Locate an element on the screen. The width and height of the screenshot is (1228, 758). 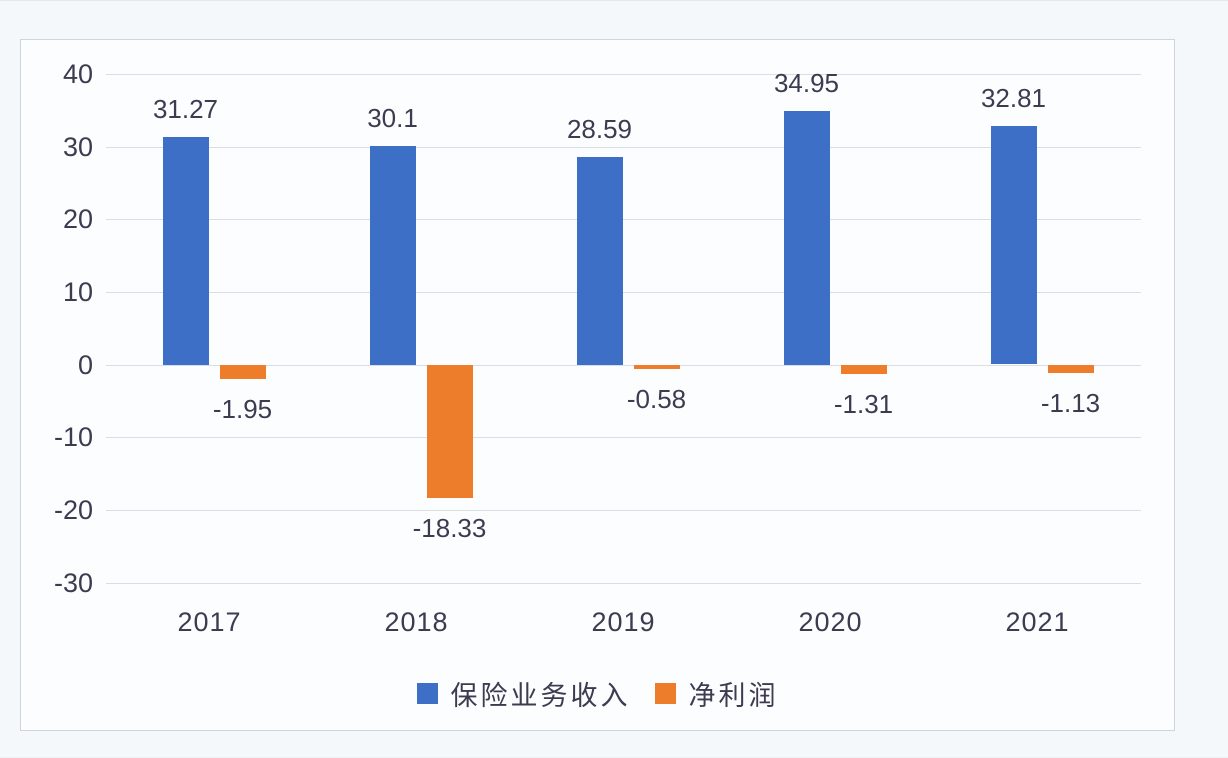
bar-net-profit-2020 is located at coordinates (863, 369).